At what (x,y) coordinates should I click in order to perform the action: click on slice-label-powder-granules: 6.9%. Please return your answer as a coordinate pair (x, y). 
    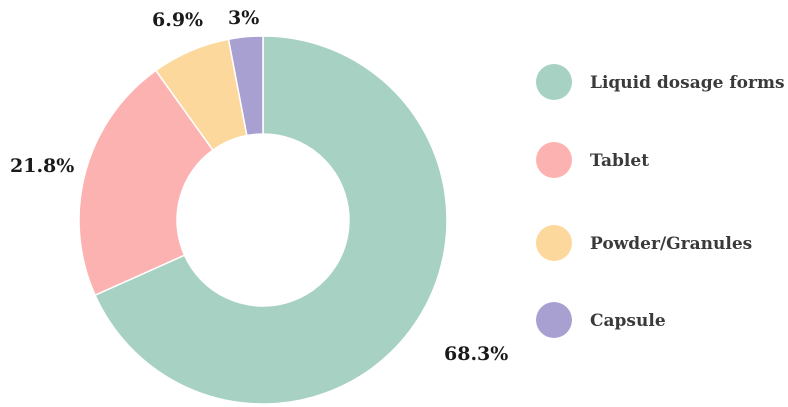
    Looking at the image, I should click on (177, 20).